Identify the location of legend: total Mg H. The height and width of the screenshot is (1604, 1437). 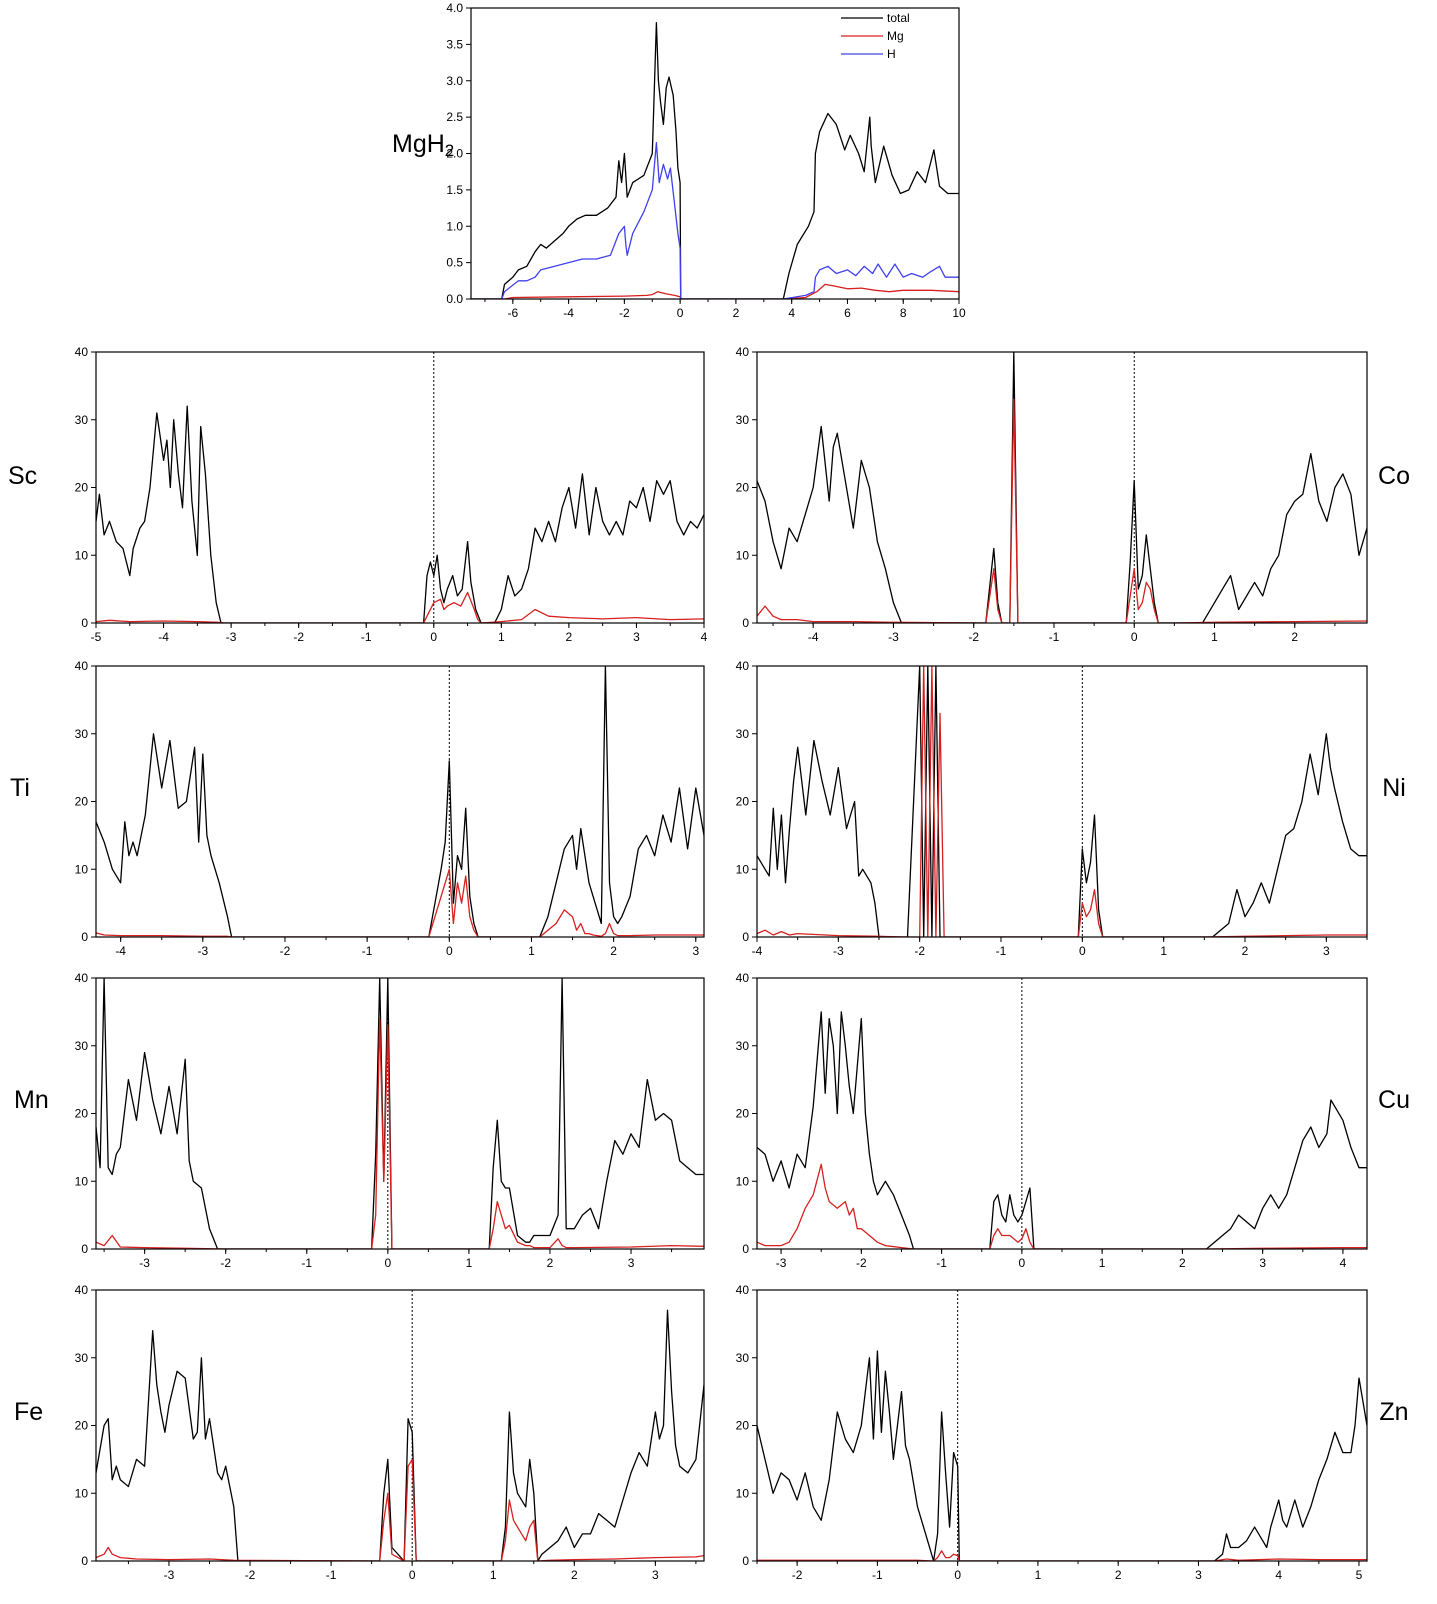
(875, 36).